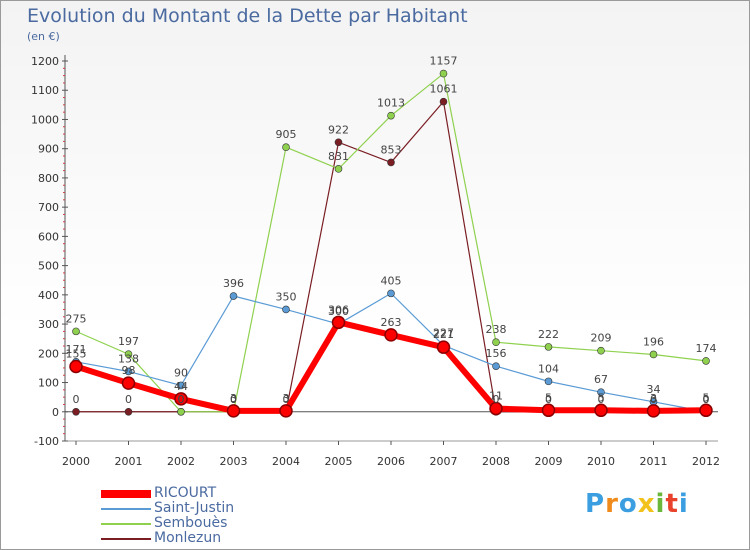 This screenshot has width=750, height=550. Describe the element at coordinates (286, 134) in the screenshot. I see `data-label: 905` at that location.